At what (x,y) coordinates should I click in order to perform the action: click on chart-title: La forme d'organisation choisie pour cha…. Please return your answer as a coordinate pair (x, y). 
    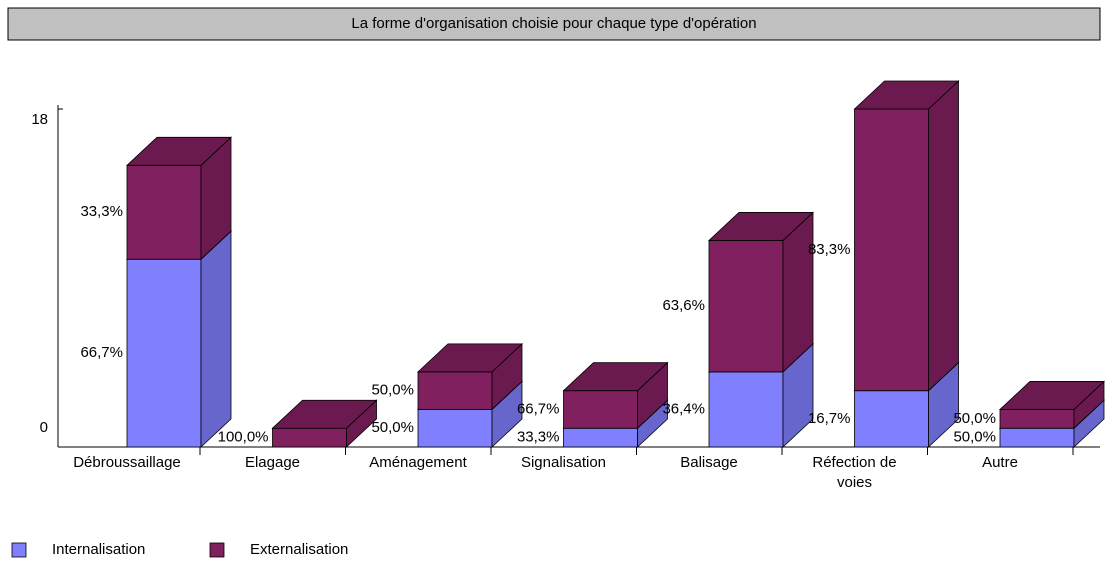
    Looking at the image, I should click on (553, 23).